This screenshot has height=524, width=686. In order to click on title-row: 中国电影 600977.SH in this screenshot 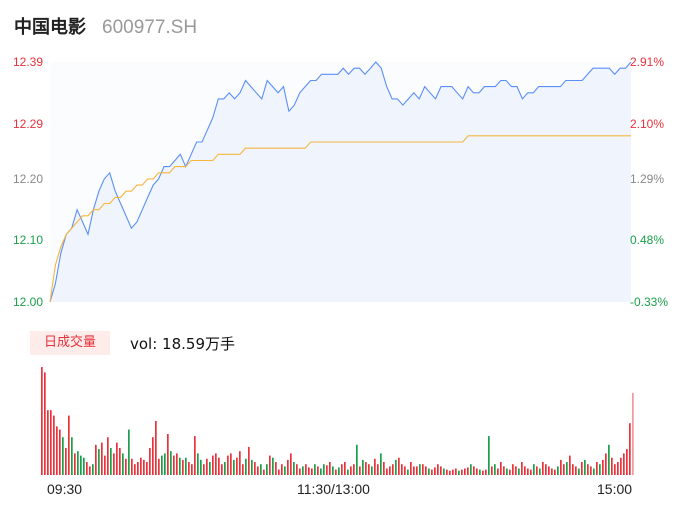, I will do `click(105, 26)`.